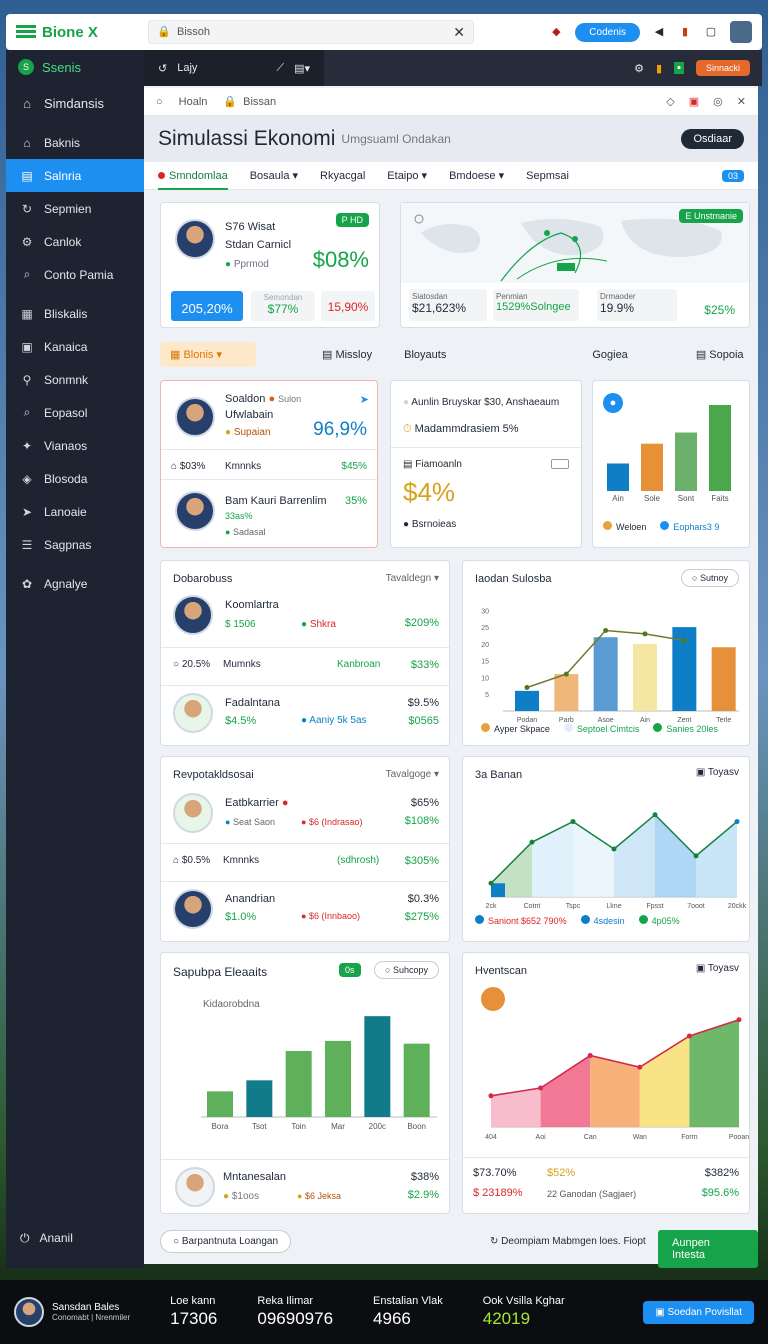 The height and width of the screenshot is (1344, 768). Describe the element at coordinates (347, 355) in the screenshot. I see `filter-link-0: ▤ Missloy` at that location.